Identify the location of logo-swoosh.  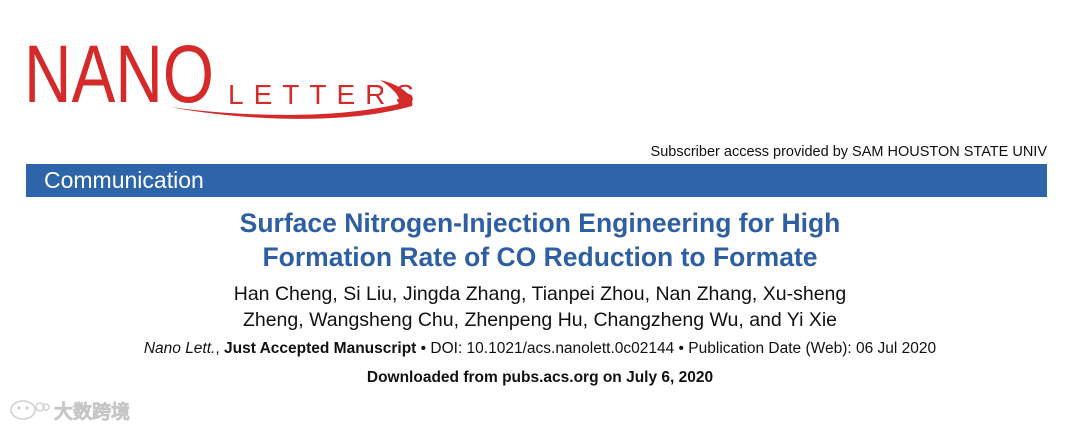
(291, 99).